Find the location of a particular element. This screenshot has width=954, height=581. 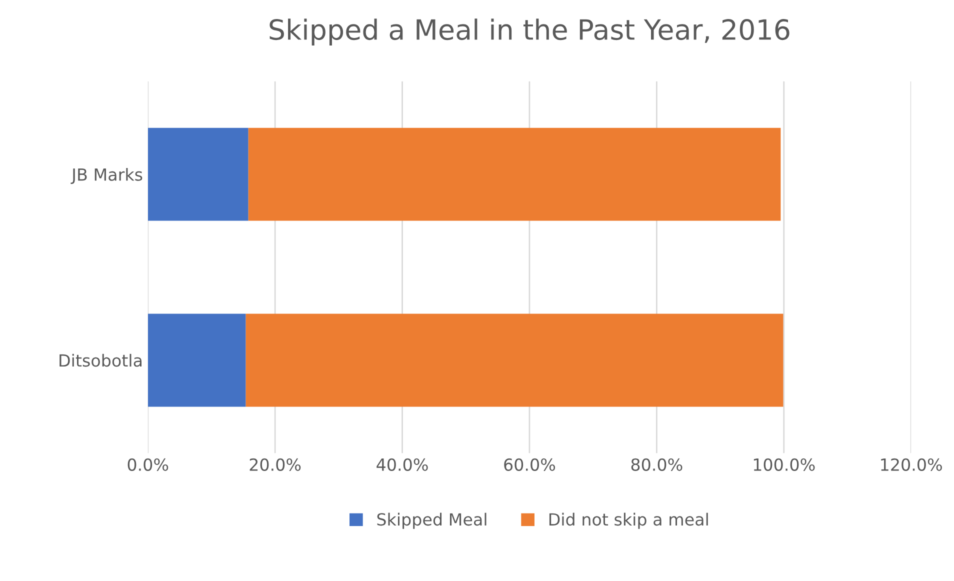

x-tick-label: 80.0% is located at coordinates (656, 464).